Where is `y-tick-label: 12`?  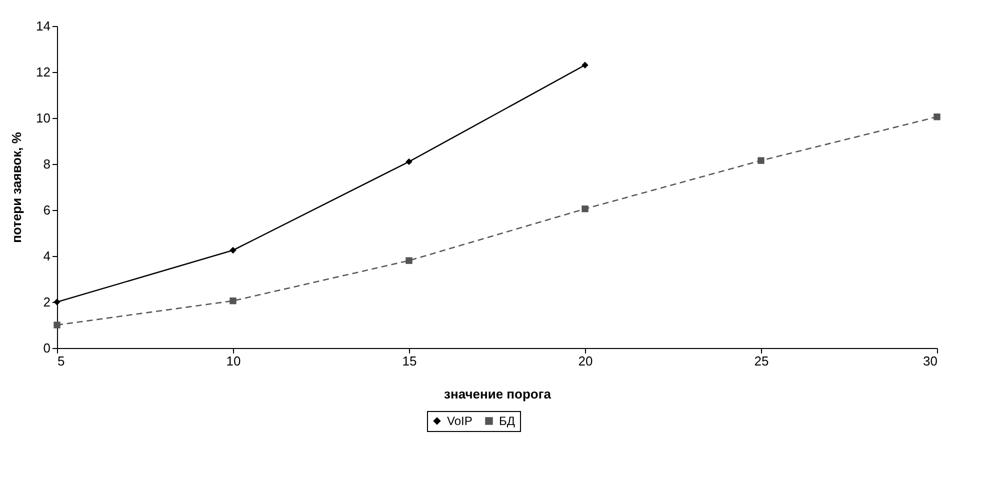 y-tick-label: 12 is located at coordinates (43, 72).